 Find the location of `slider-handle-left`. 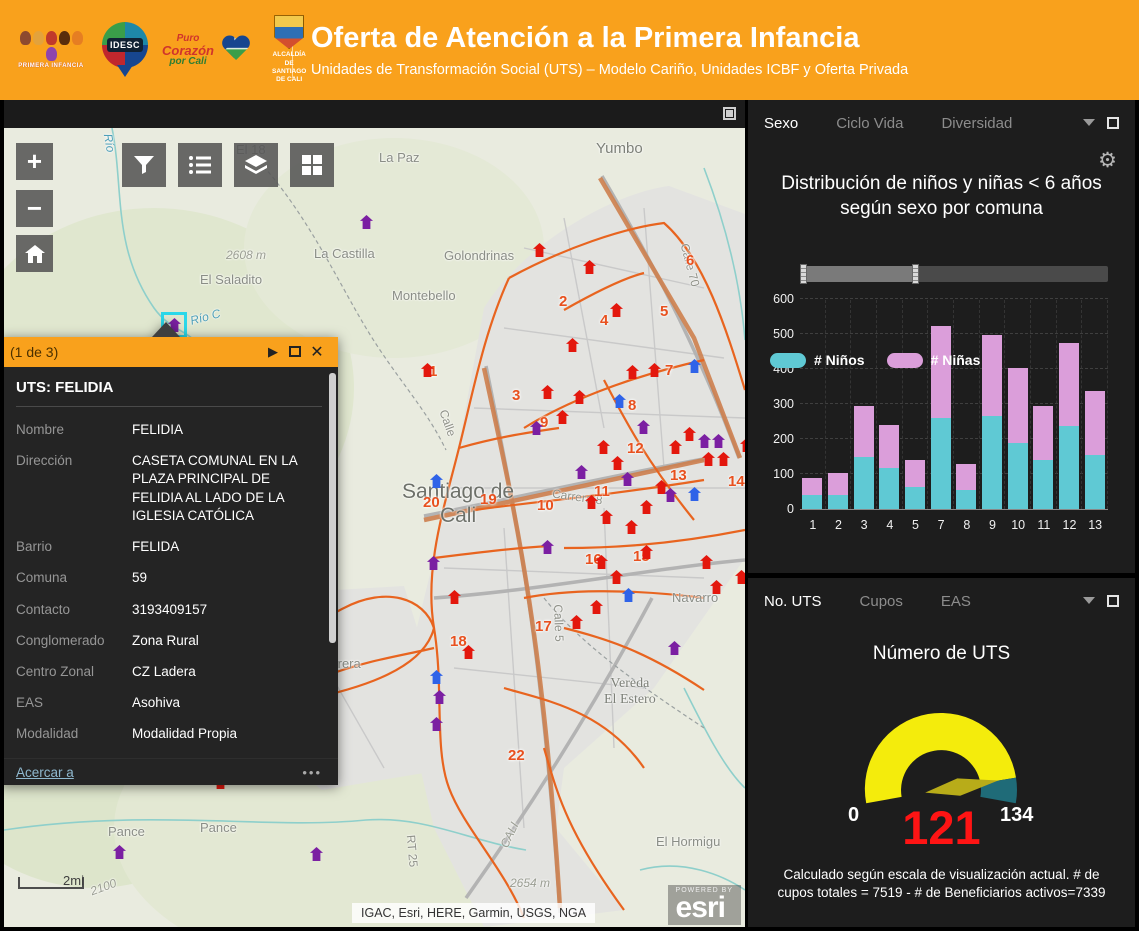

slider-handle-left is located at coordinates (803, 274).